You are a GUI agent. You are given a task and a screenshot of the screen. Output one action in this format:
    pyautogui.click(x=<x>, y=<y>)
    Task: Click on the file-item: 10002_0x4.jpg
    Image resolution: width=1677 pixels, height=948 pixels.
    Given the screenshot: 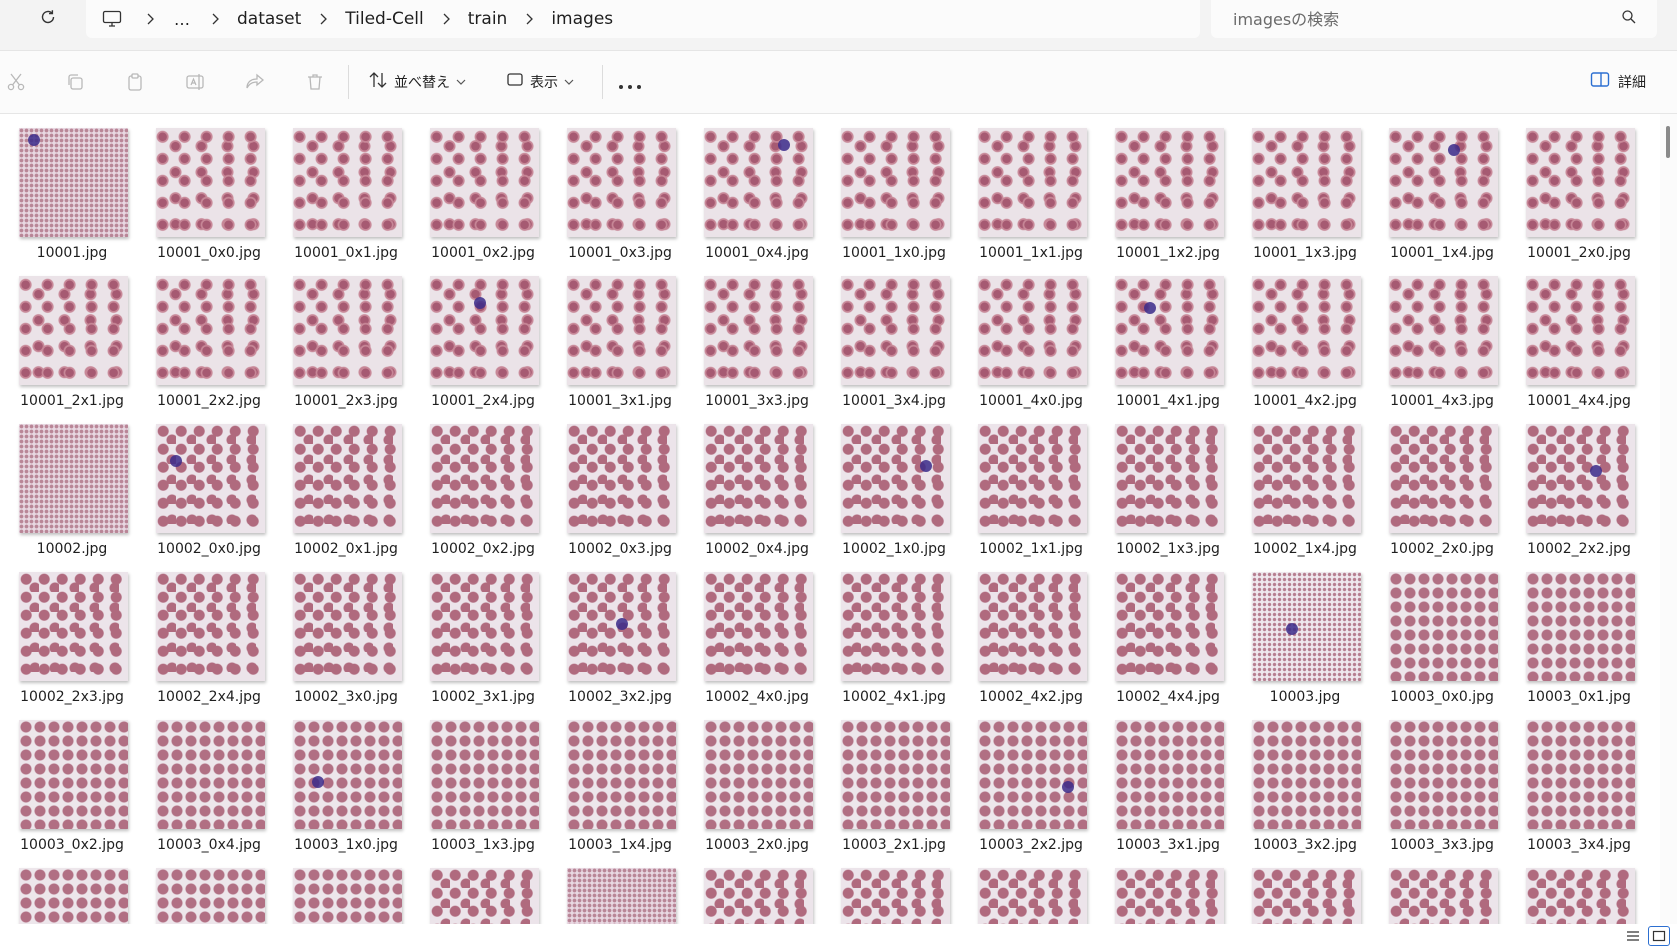 What is the action you would take?
    pyautogui.click(x=757, y=483)
    